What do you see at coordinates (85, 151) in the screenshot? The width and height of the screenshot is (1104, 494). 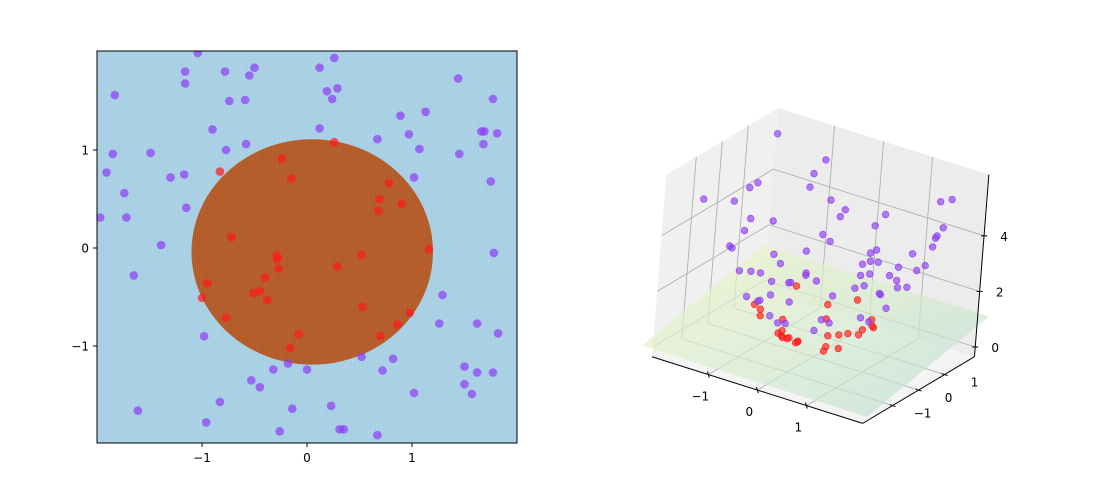 I see `y-tick-label: 1` at bounding box center [85, 151].